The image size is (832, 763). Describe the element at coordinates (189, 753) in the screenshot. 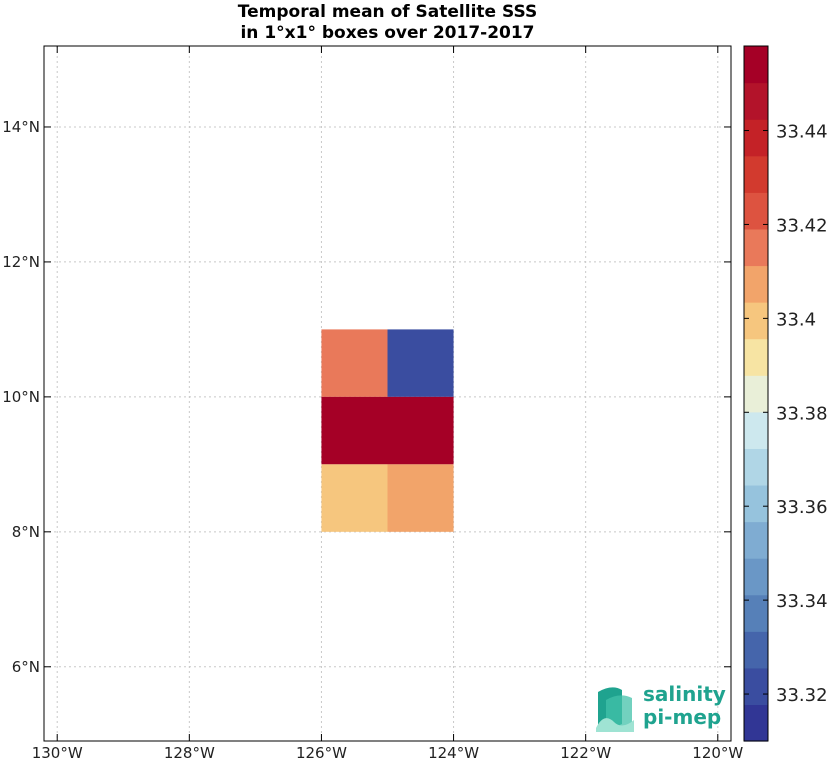

I see `x-tick-label: 128°W` at that location.